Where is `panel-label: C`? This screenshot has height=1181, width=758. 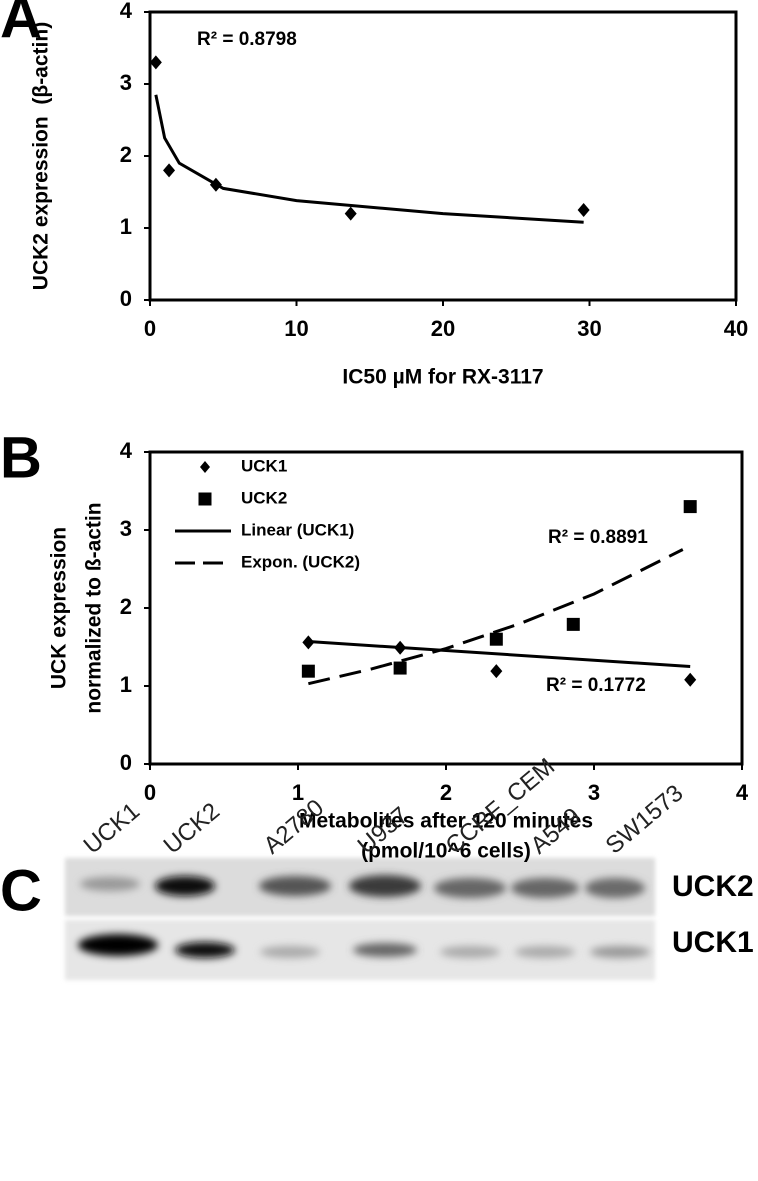 panel-label: C is located at coordinates (21, 890).